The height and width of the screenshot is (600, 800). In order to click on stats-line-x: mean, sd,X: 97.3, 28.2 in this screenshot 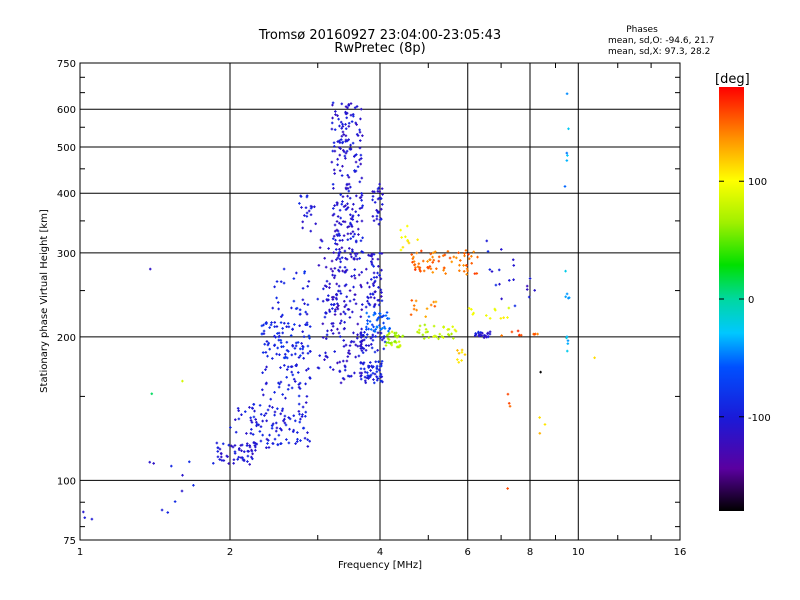, I will do `click(659, 52)`.